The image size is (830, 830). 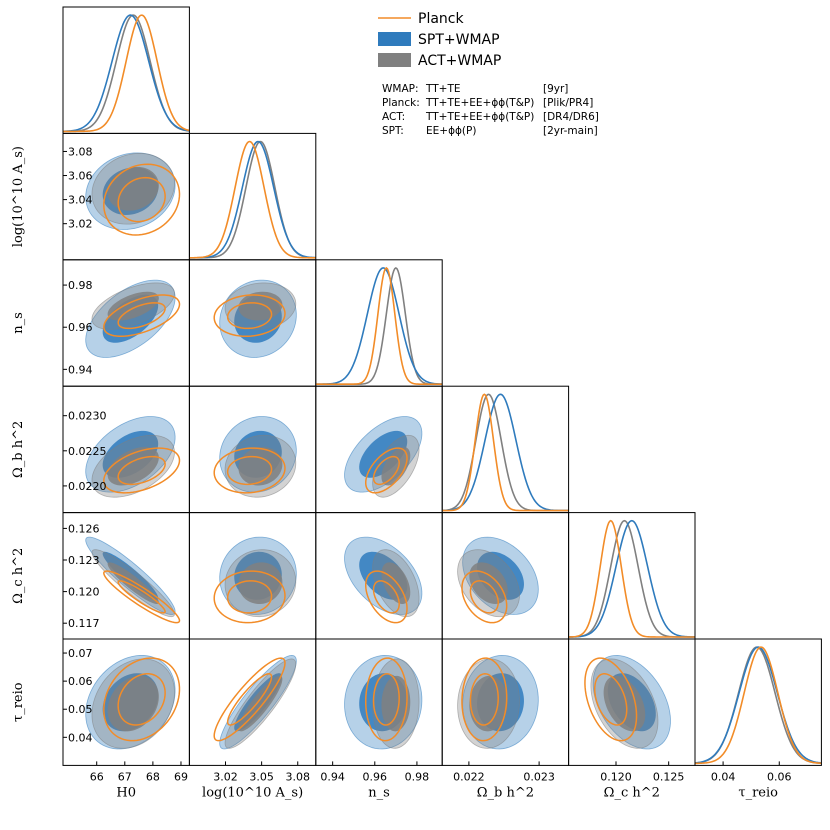 What do you see at coordinates (153, 776) in the screenshot?
I see `x-tick-label: 68` at bounding box center [153, 776].